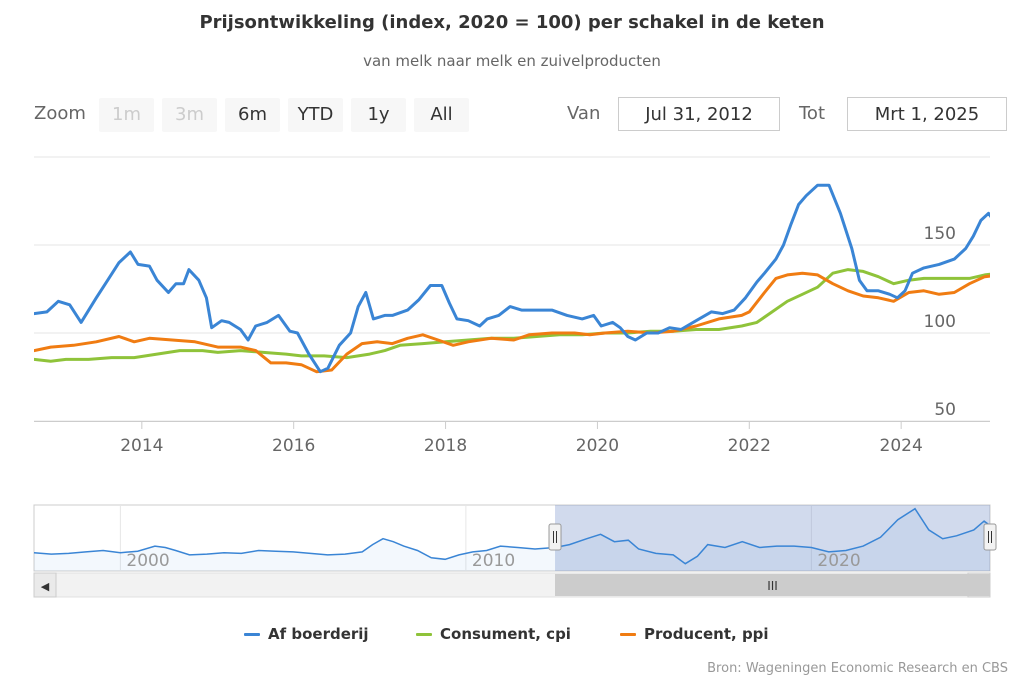 This screenshot has height=683, width=1024. I want to click on series-line-producent-ppi, so click(517, 322).